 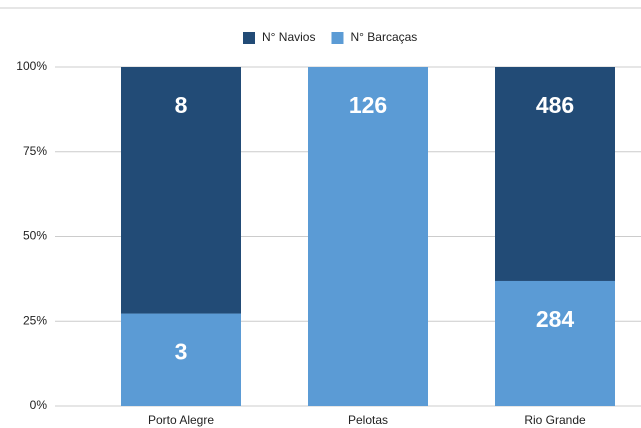 I want to click on y-tick-label: 100%, so click(x=31, y=66).